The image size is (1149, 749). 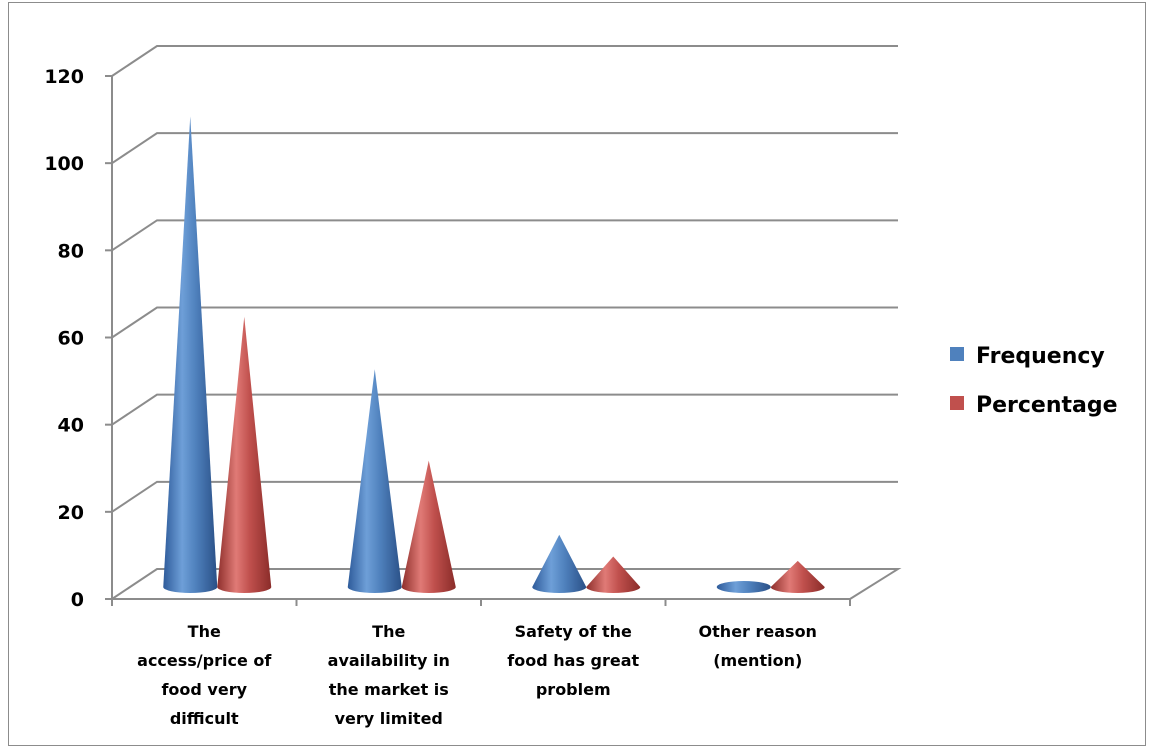 What do you see at coordinates (64, 164) in the screenshot?
I see `y-tick-label: 100` at bounding box center [64, 164].